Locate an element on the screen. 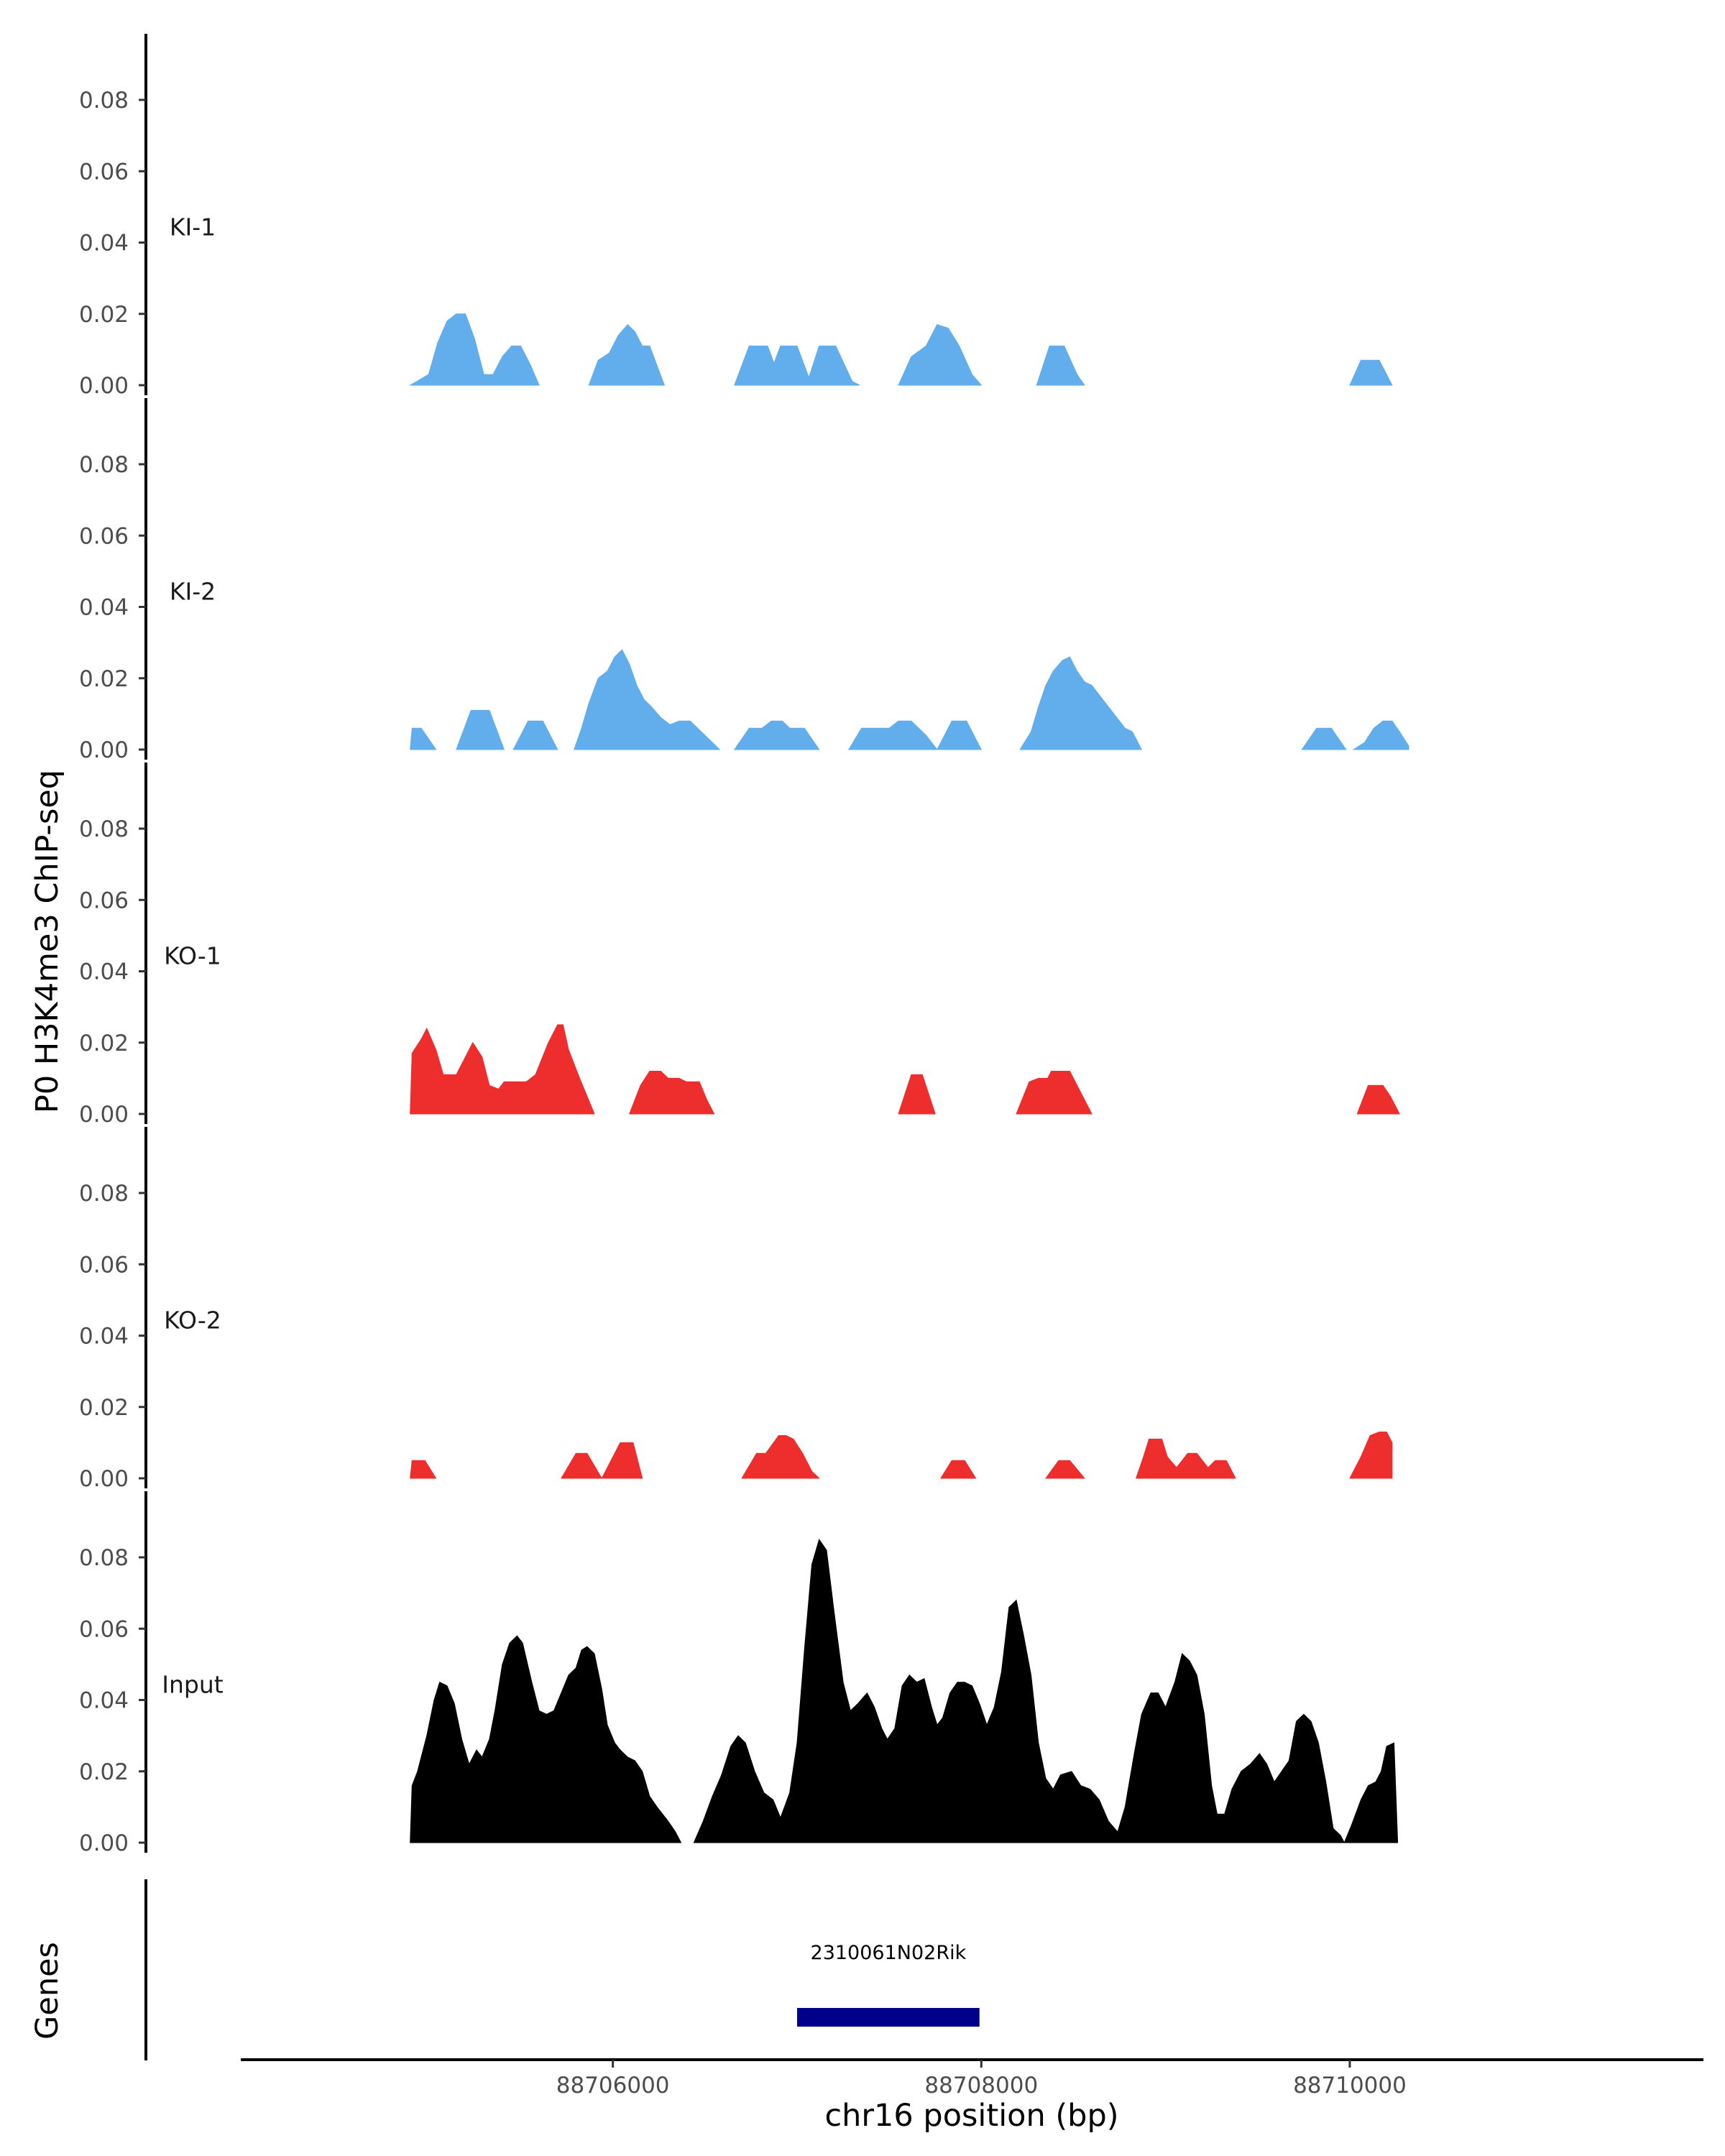 This screenshot has height=2156, width=1725. track-panel-ko-1: 0.00 0.02 0.04 0.06 0.08 KO-1 is located at coordinates (740, 945).